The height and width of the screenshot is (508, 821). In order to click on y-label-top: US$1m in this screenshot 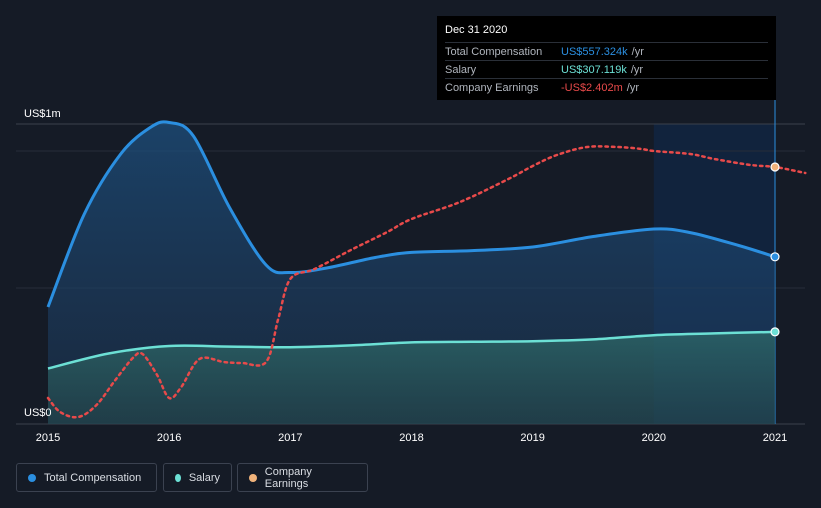, I will do `click(42, 114)`.